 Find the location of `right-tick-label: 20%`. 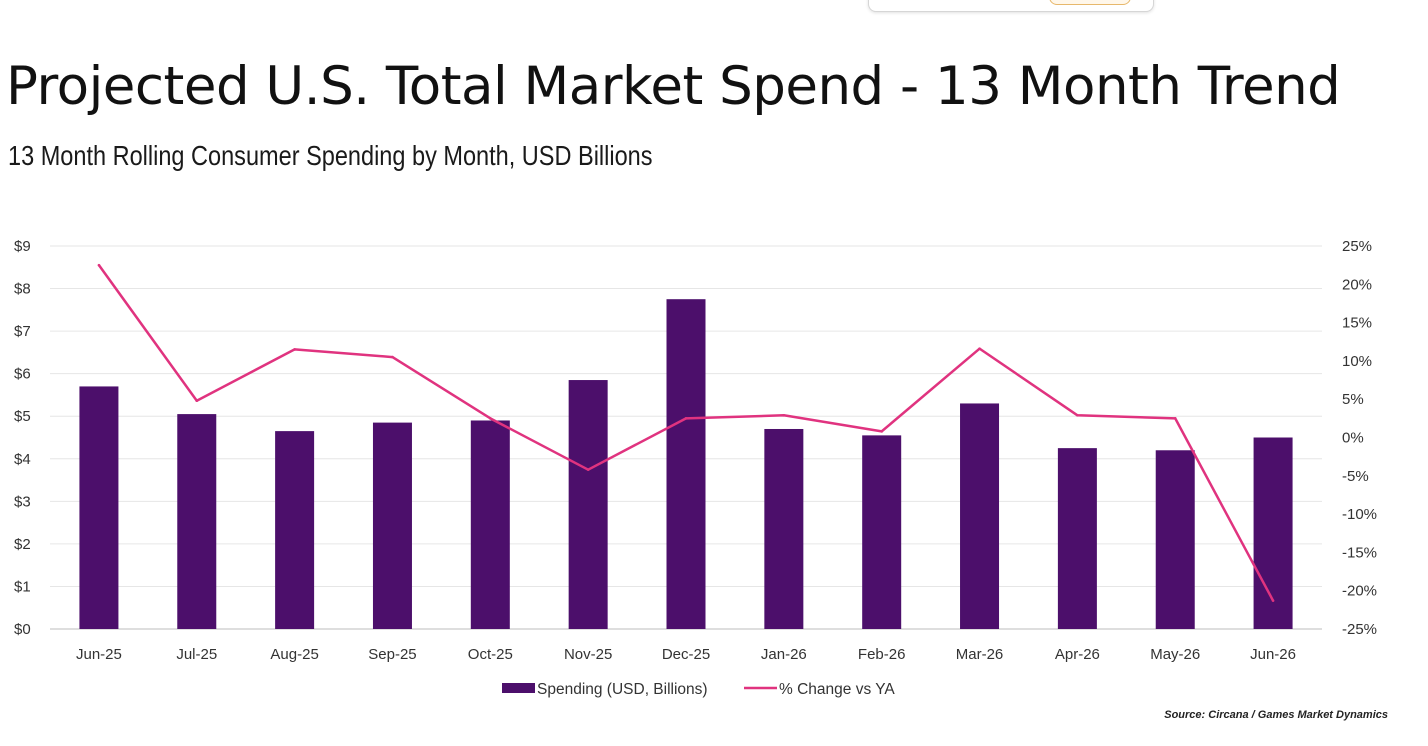

right-tick-label: 20% is located at coordinates (1357, 284).